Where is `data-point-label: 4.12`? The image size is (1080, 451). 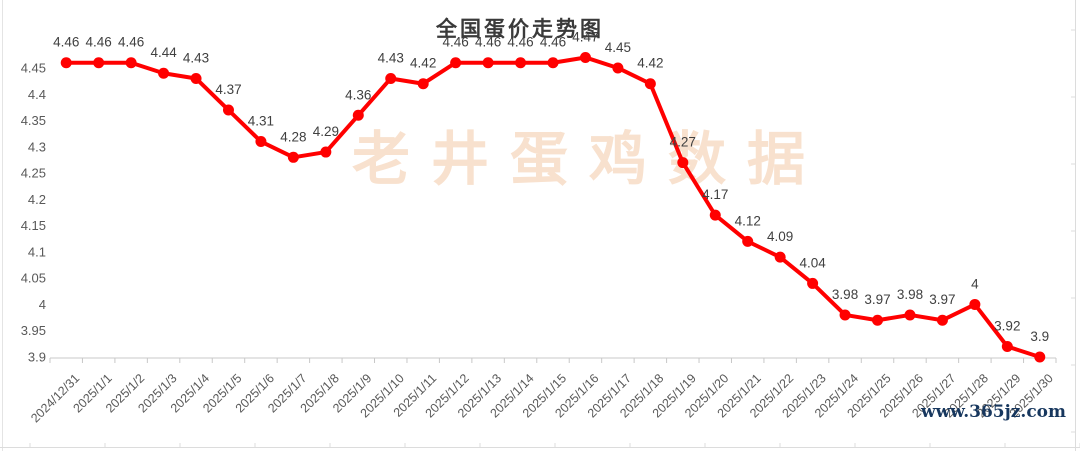 data-point-label: 4.12 is located at coordinates (748, 220).